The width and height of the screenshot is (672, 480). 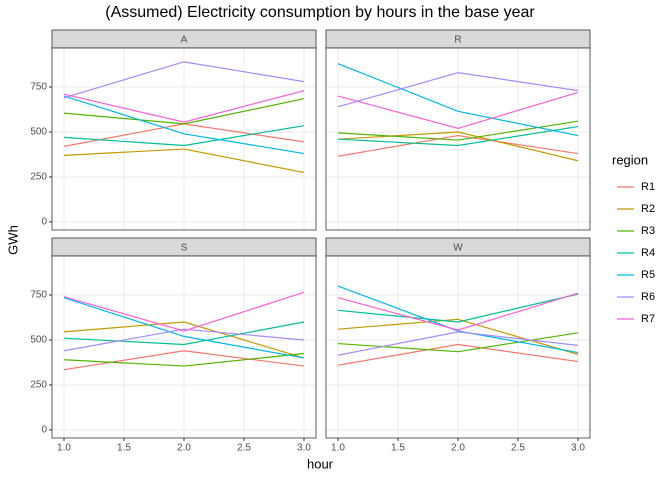 What do you see at coordinates (184, 40) in the screenshot?
I see `strip-label: A` at bounding box center [184, 40].